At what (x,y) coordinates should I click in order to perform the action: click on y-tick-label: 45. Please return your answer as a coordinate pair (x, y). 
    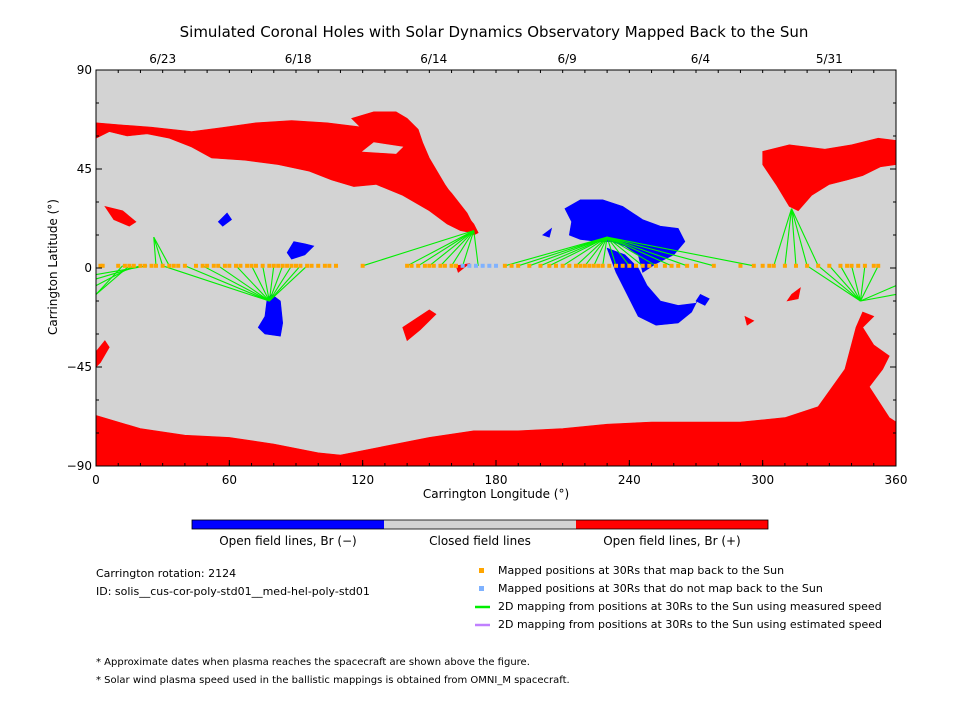
    Looking at the image, I should click on (84, 169).